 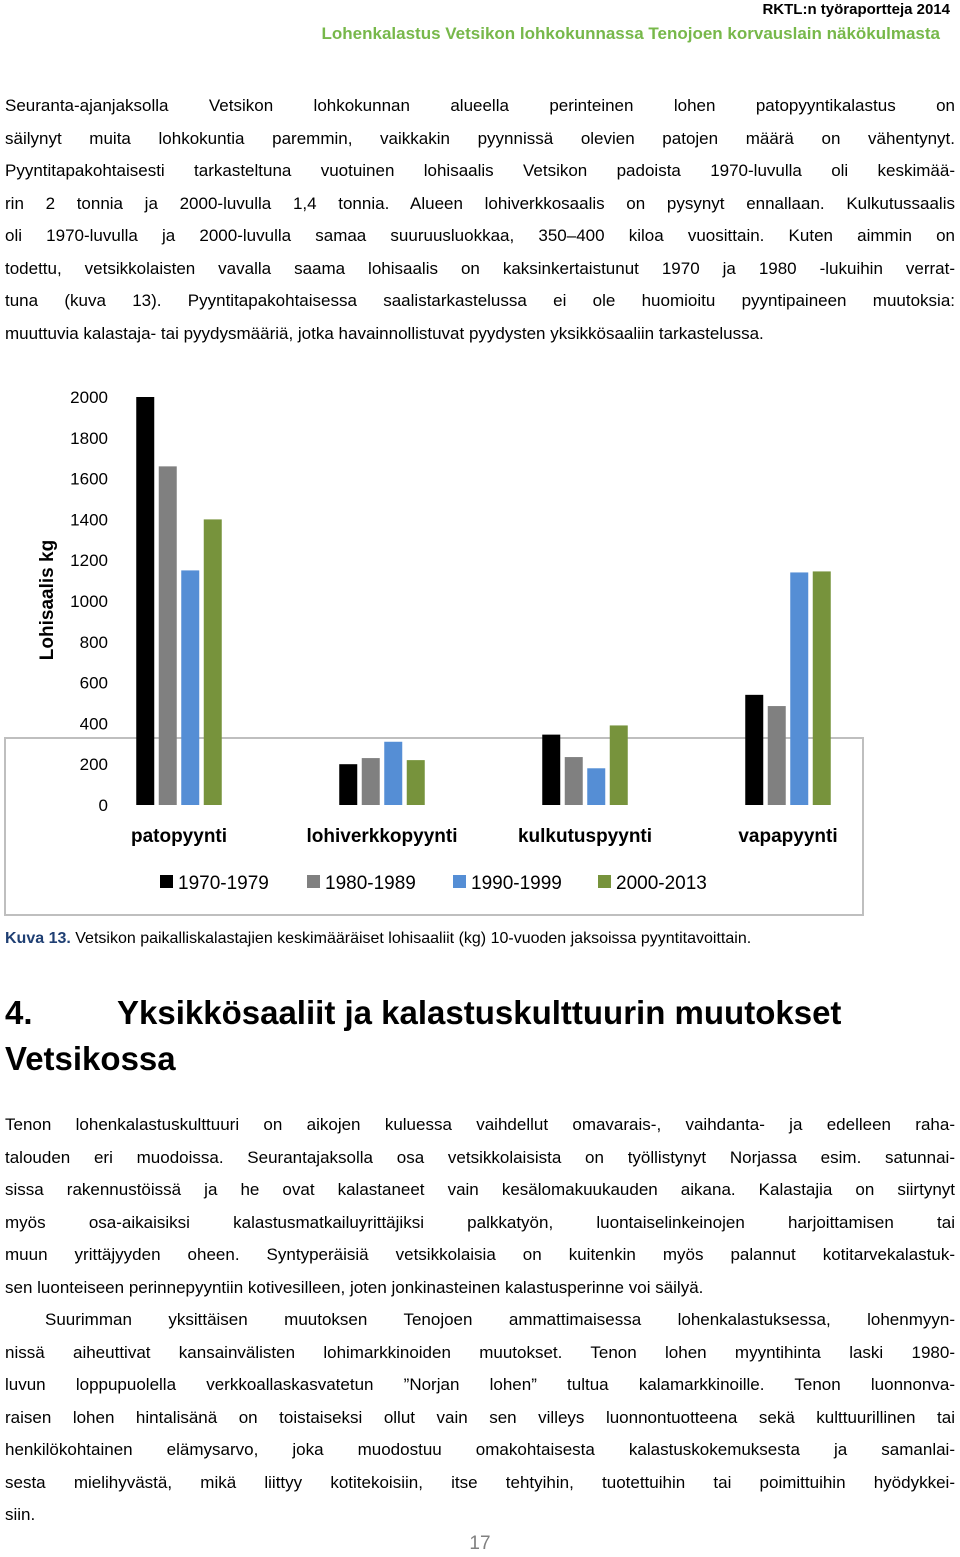 What do you see at coordinates (179, 836) in the screenshot?
I see `x-tick-label: patopyynti` at bounding box center [179, 836].